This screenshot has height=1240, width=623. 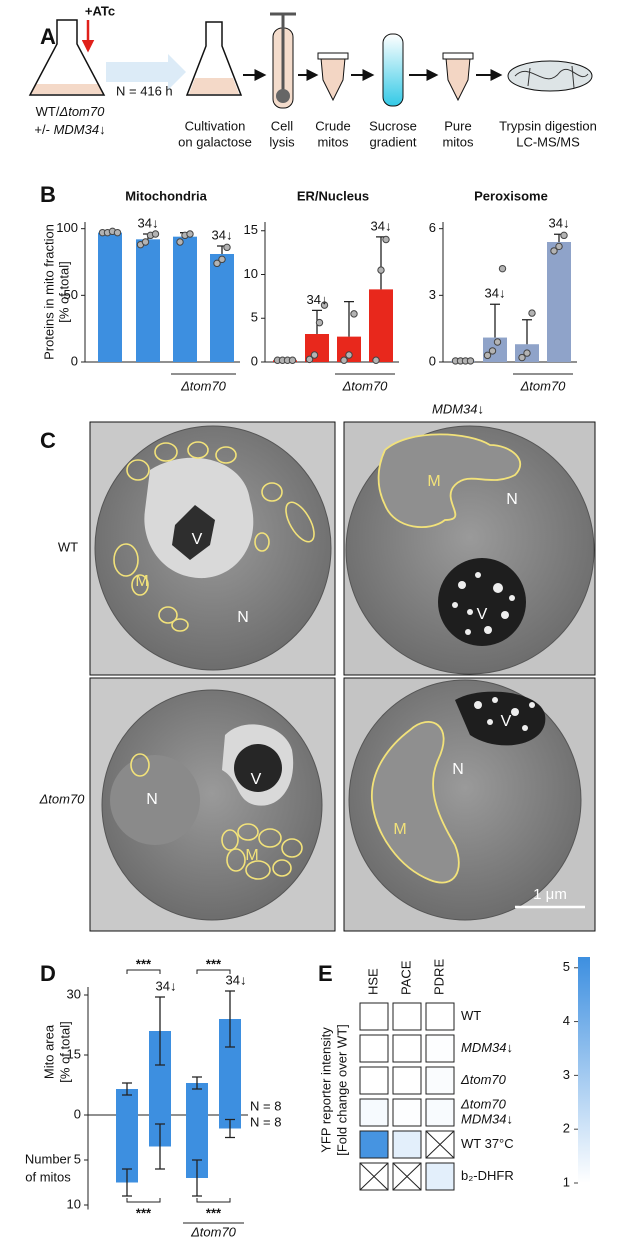 What do you see at coordinates (487, 1143) in the screenshot?
I see `row-label: WT 37°C` at bounding box center [487, 1143].